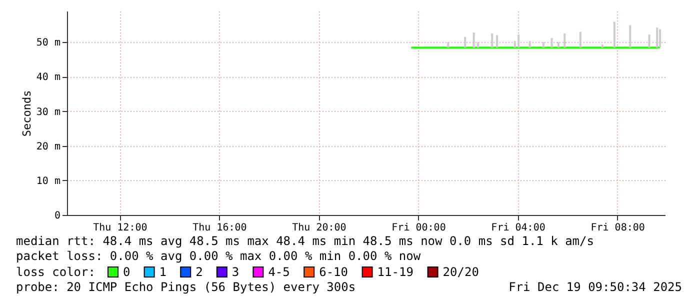 The image size is (697, 297). Describe the element at coordinates (333, 272) in the screenshot. I see `legend-label: 6-10` at that location.